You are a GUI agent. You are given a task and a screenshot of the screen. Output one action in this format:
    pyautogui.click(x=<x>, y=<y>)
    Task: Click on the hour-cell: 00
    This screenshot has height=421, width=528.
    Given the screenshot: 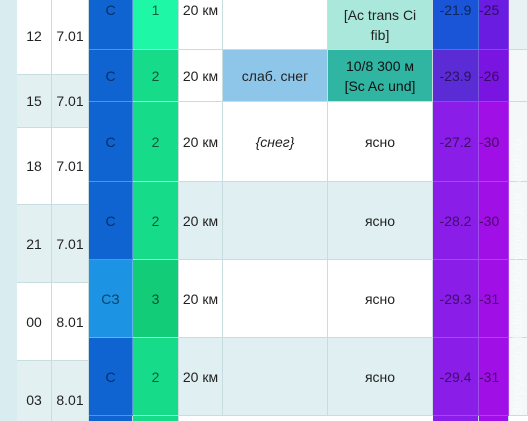 What is the action you would take?
    pyautogui.click(x=34, y=322)
    